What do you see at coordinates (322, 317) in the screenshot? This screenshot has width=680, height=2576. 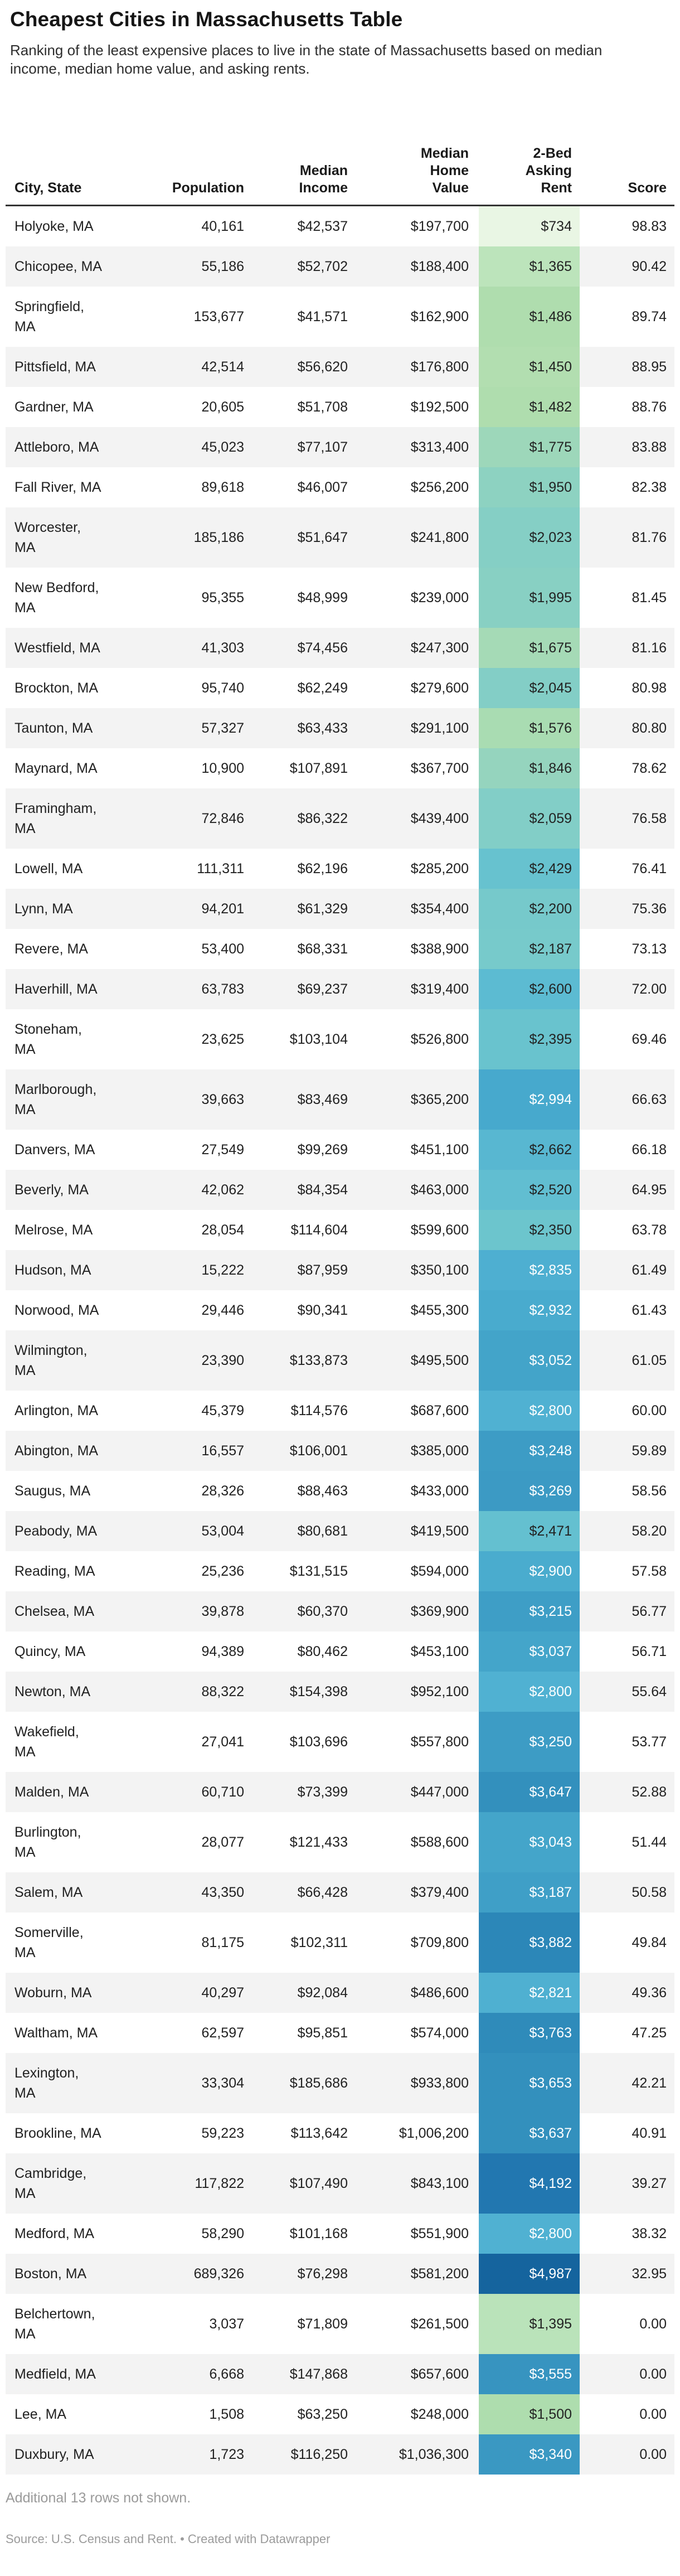 I see `cell-median-income: $41,571` at bounding box center [322, 317].